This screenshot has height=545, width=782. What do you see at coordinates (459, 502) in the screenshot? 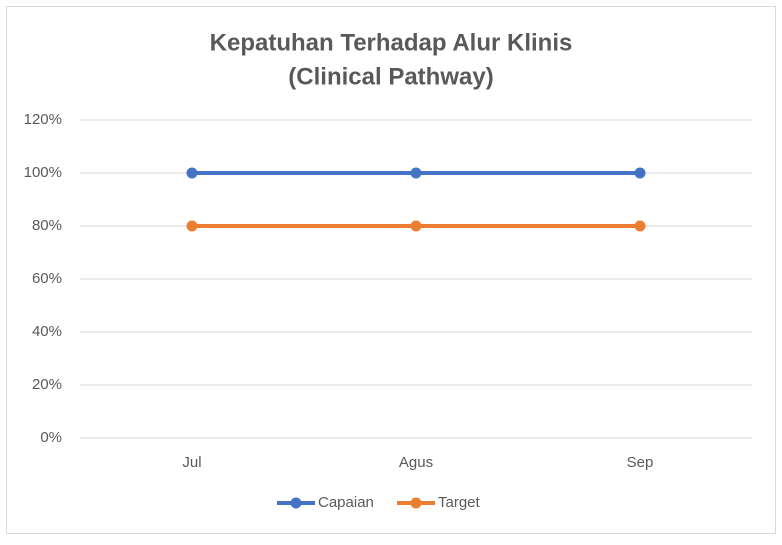
I see `legend-label: Target` at bounding box center [459, 502].